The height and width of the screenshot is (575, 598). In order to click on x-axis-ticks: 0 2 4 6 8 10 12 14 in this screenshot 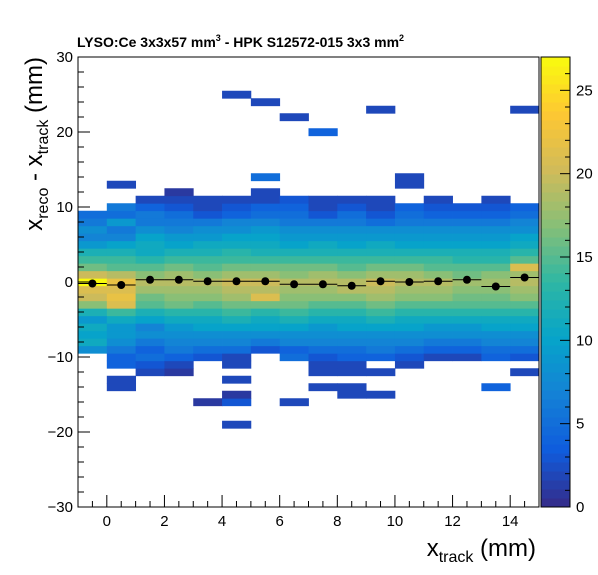, I will do `click(308, 512)`.